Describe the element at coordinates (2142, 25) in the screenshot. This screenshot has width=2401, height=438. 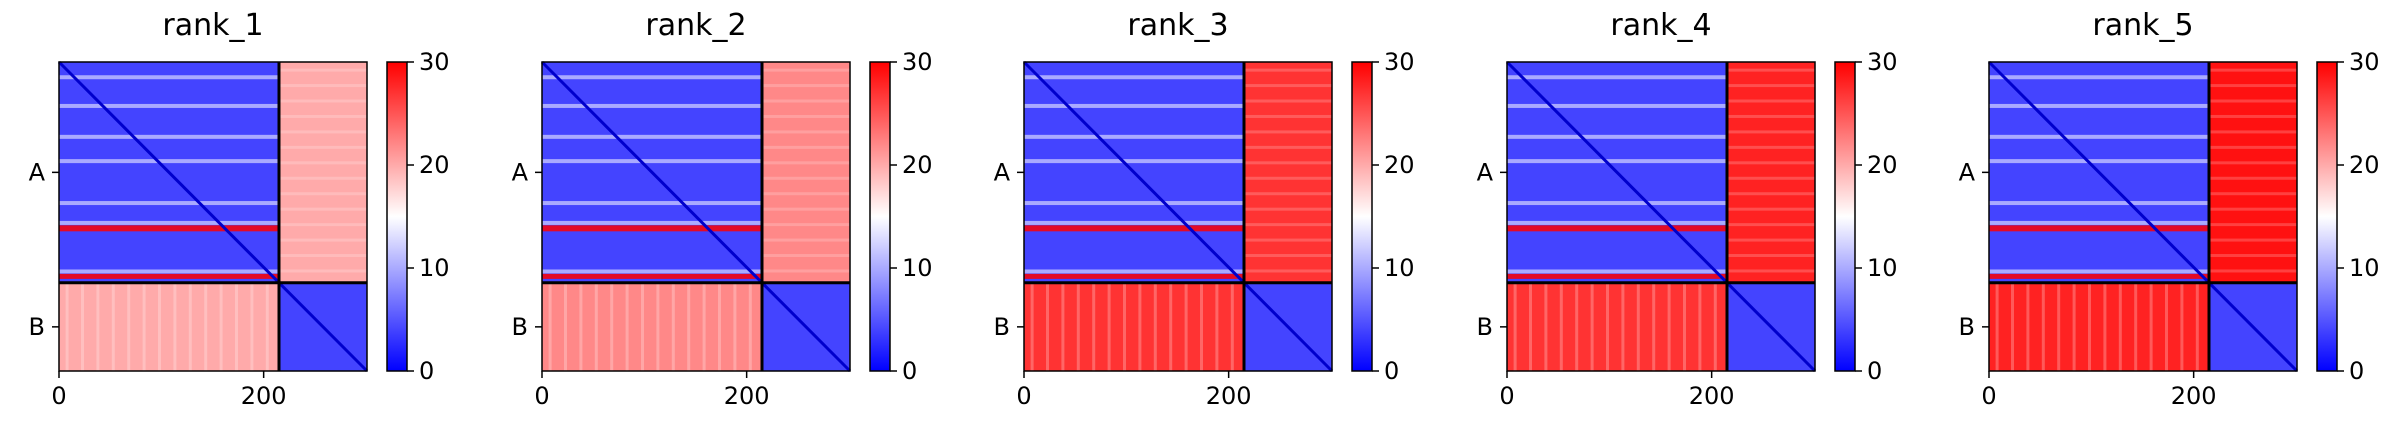
I see `panel-title: rank_5` at that location.